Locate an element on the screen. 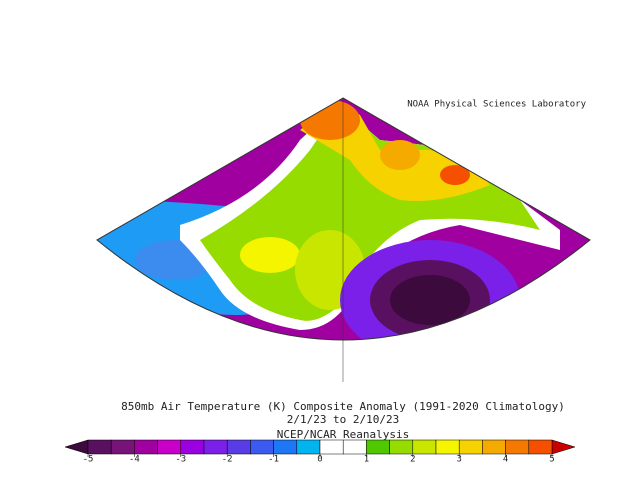 This screenshot has height=495, width=640. colorbar: -5 -4 -3 -2 -1 0 1 2 3 4 5 is located at coordinates (320, 452).